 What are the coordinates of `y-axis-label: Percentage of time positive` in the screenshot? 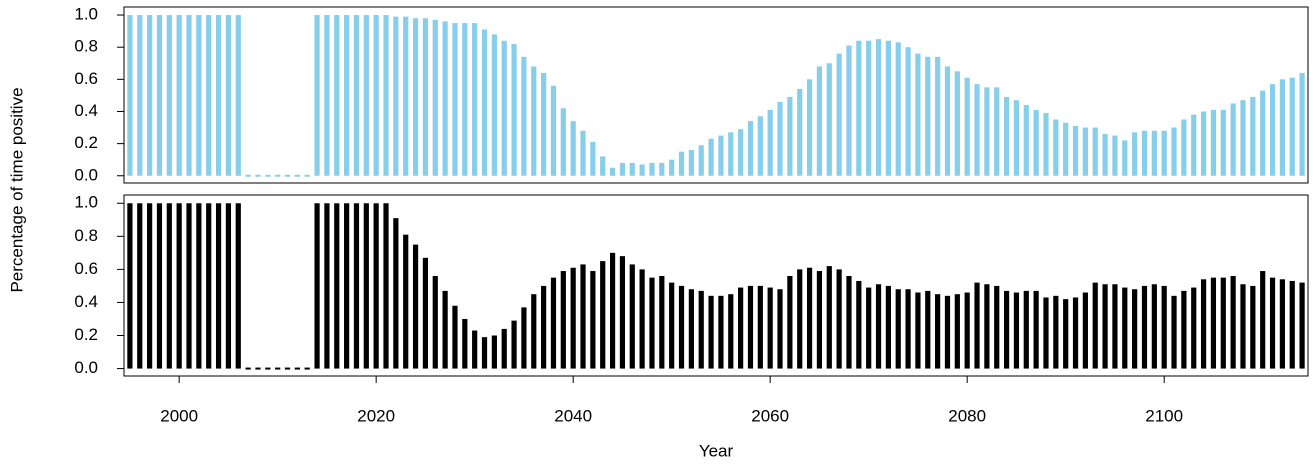 It's located at (16, 189).